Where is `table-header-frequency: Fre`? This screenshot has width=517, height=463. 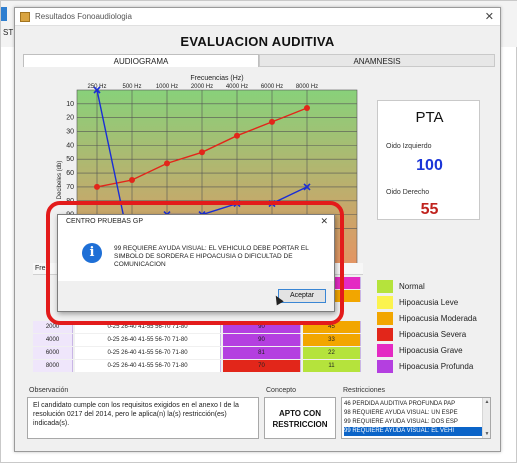 table-header-frequency: Fre is located at coordinates (40, 268).